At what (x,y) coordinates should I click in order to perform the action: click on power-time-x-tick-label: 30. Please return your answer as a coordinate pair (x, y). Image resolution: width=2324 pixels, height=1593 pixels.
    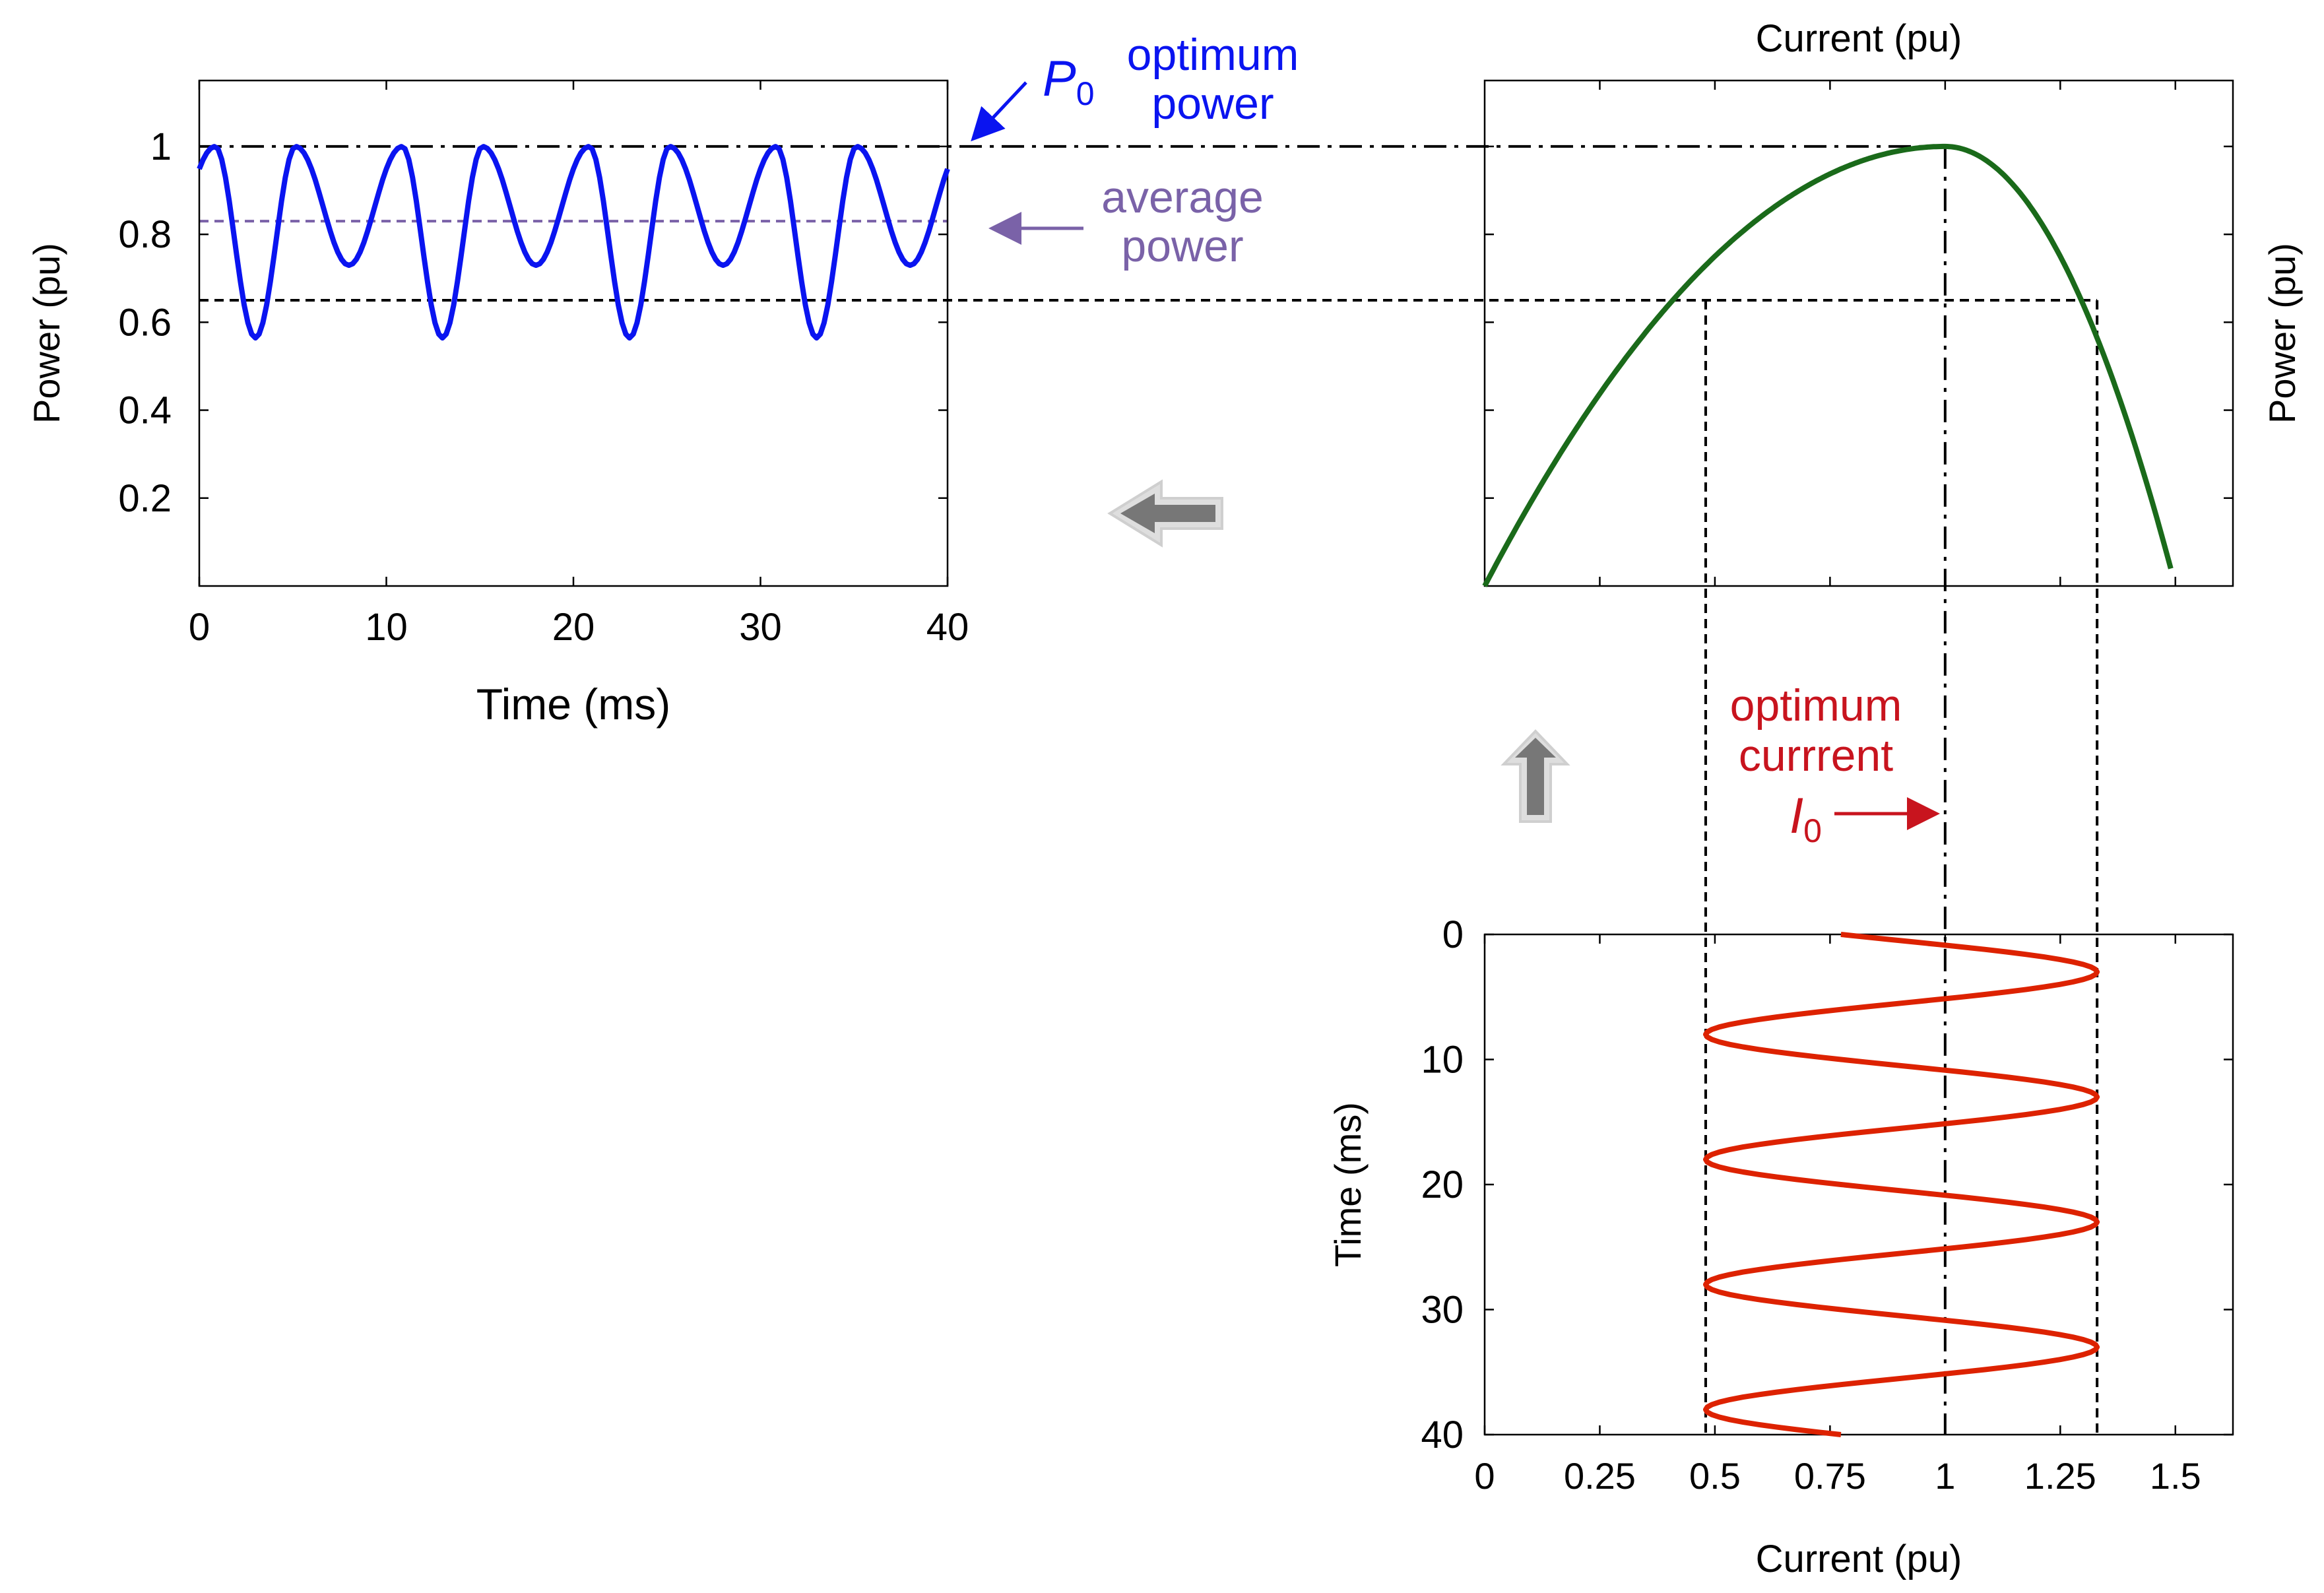
    Looking at the image, I should click on (760, 627).